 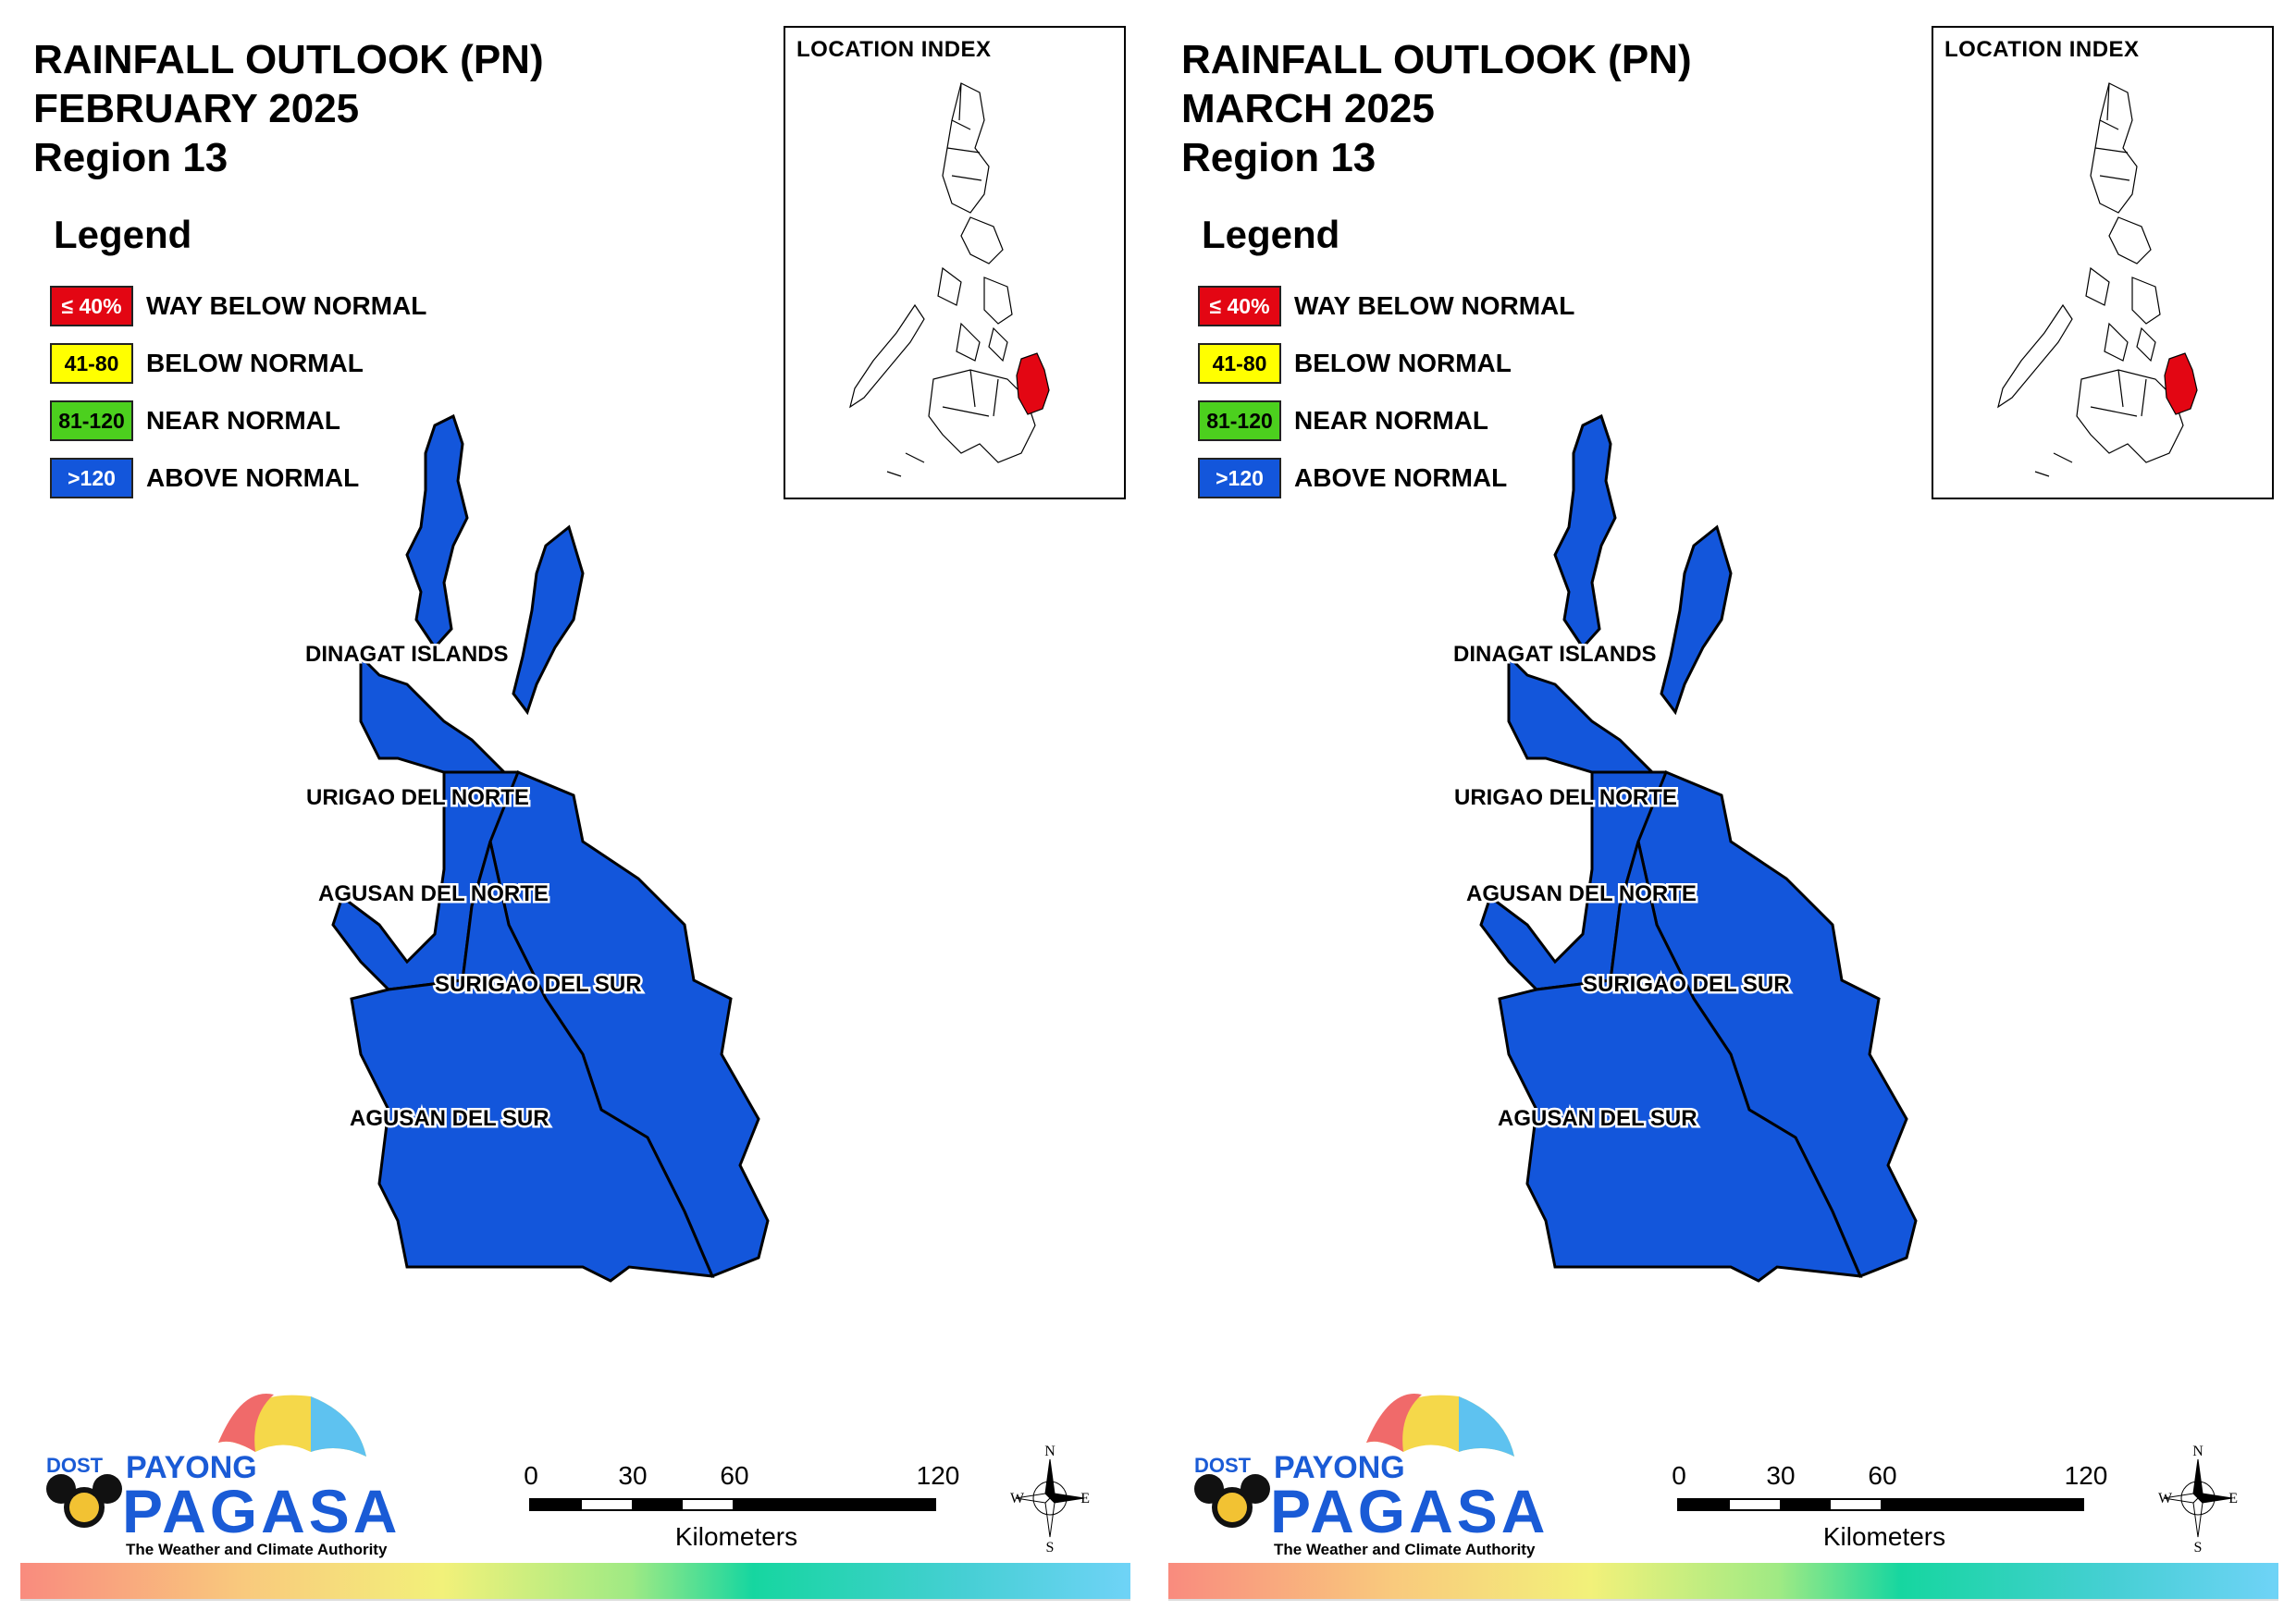 I want to click on dinagat-islands-shape, so click(x=1585, y=531).